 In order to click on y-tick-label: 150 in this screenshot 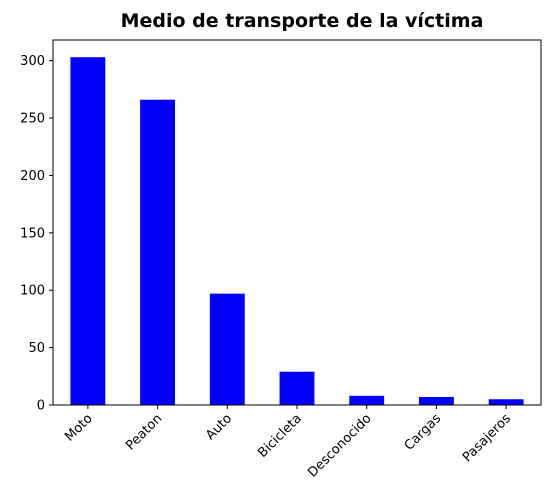, I will do `click(32, 233)`.